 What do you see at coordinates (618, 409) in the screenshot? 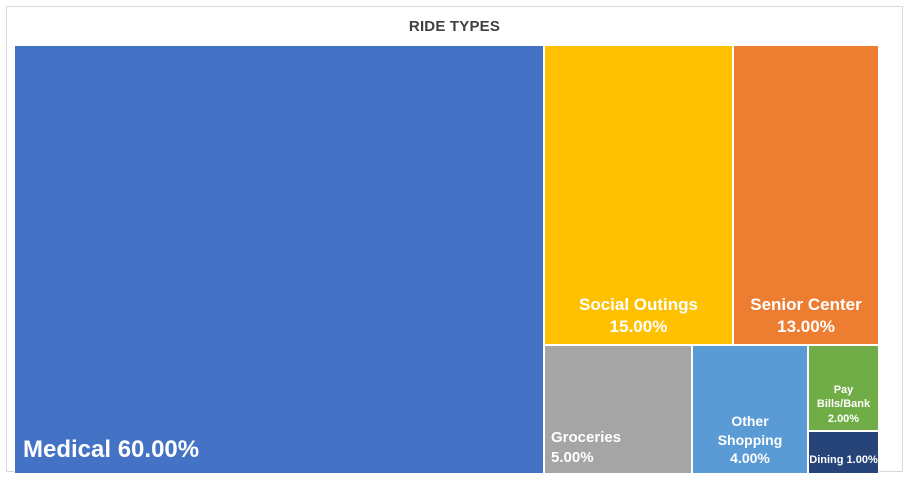
I see `treemap-tile-groceries: Groceries 5.00%` at bounding box center [618, 409].